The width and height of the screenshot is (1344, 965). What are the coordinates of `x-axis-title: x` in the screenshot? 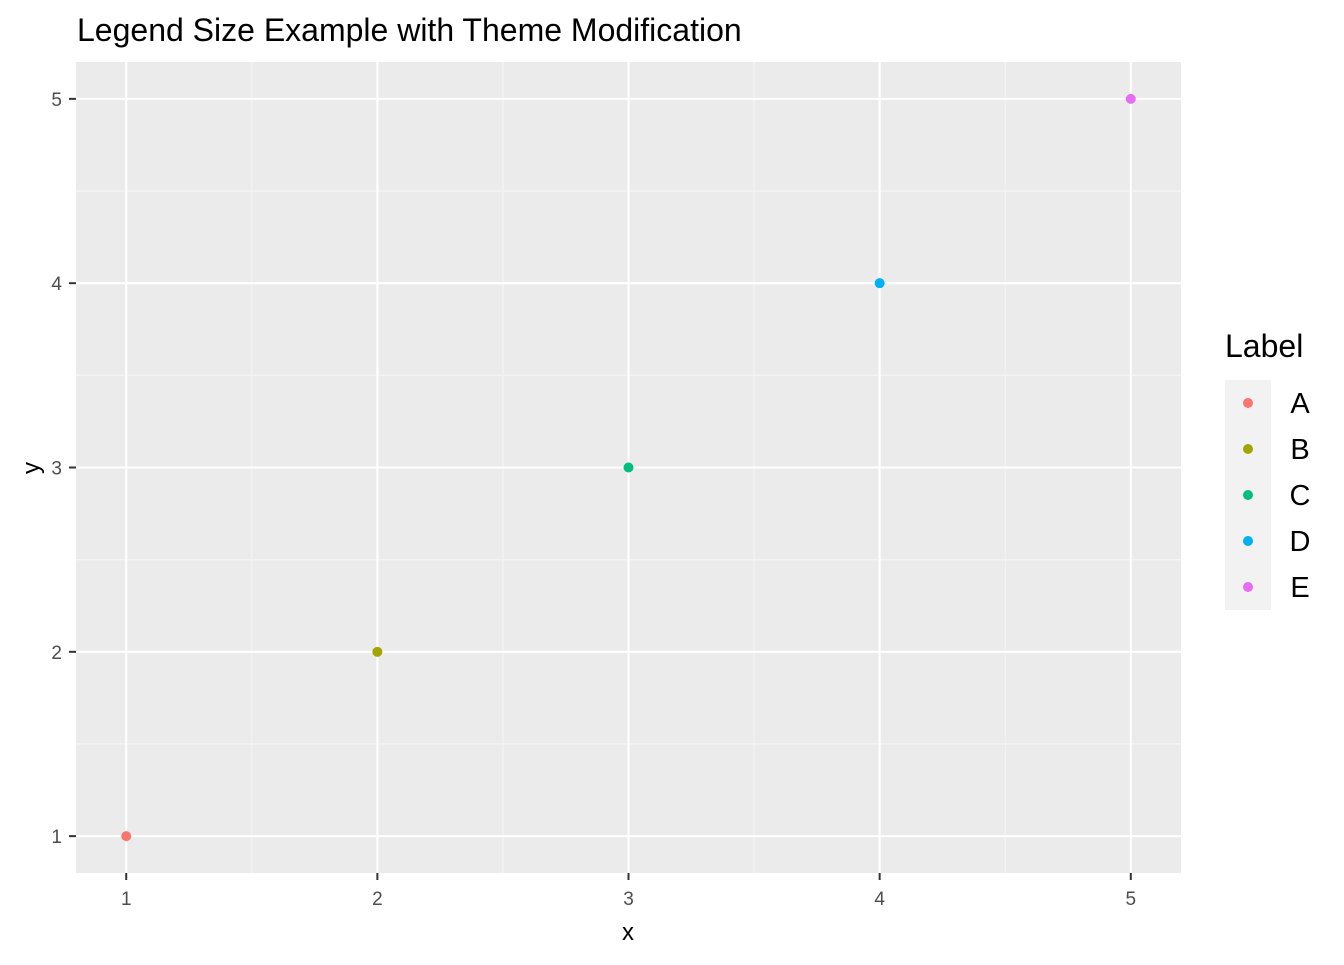 It's located at (628, 932).